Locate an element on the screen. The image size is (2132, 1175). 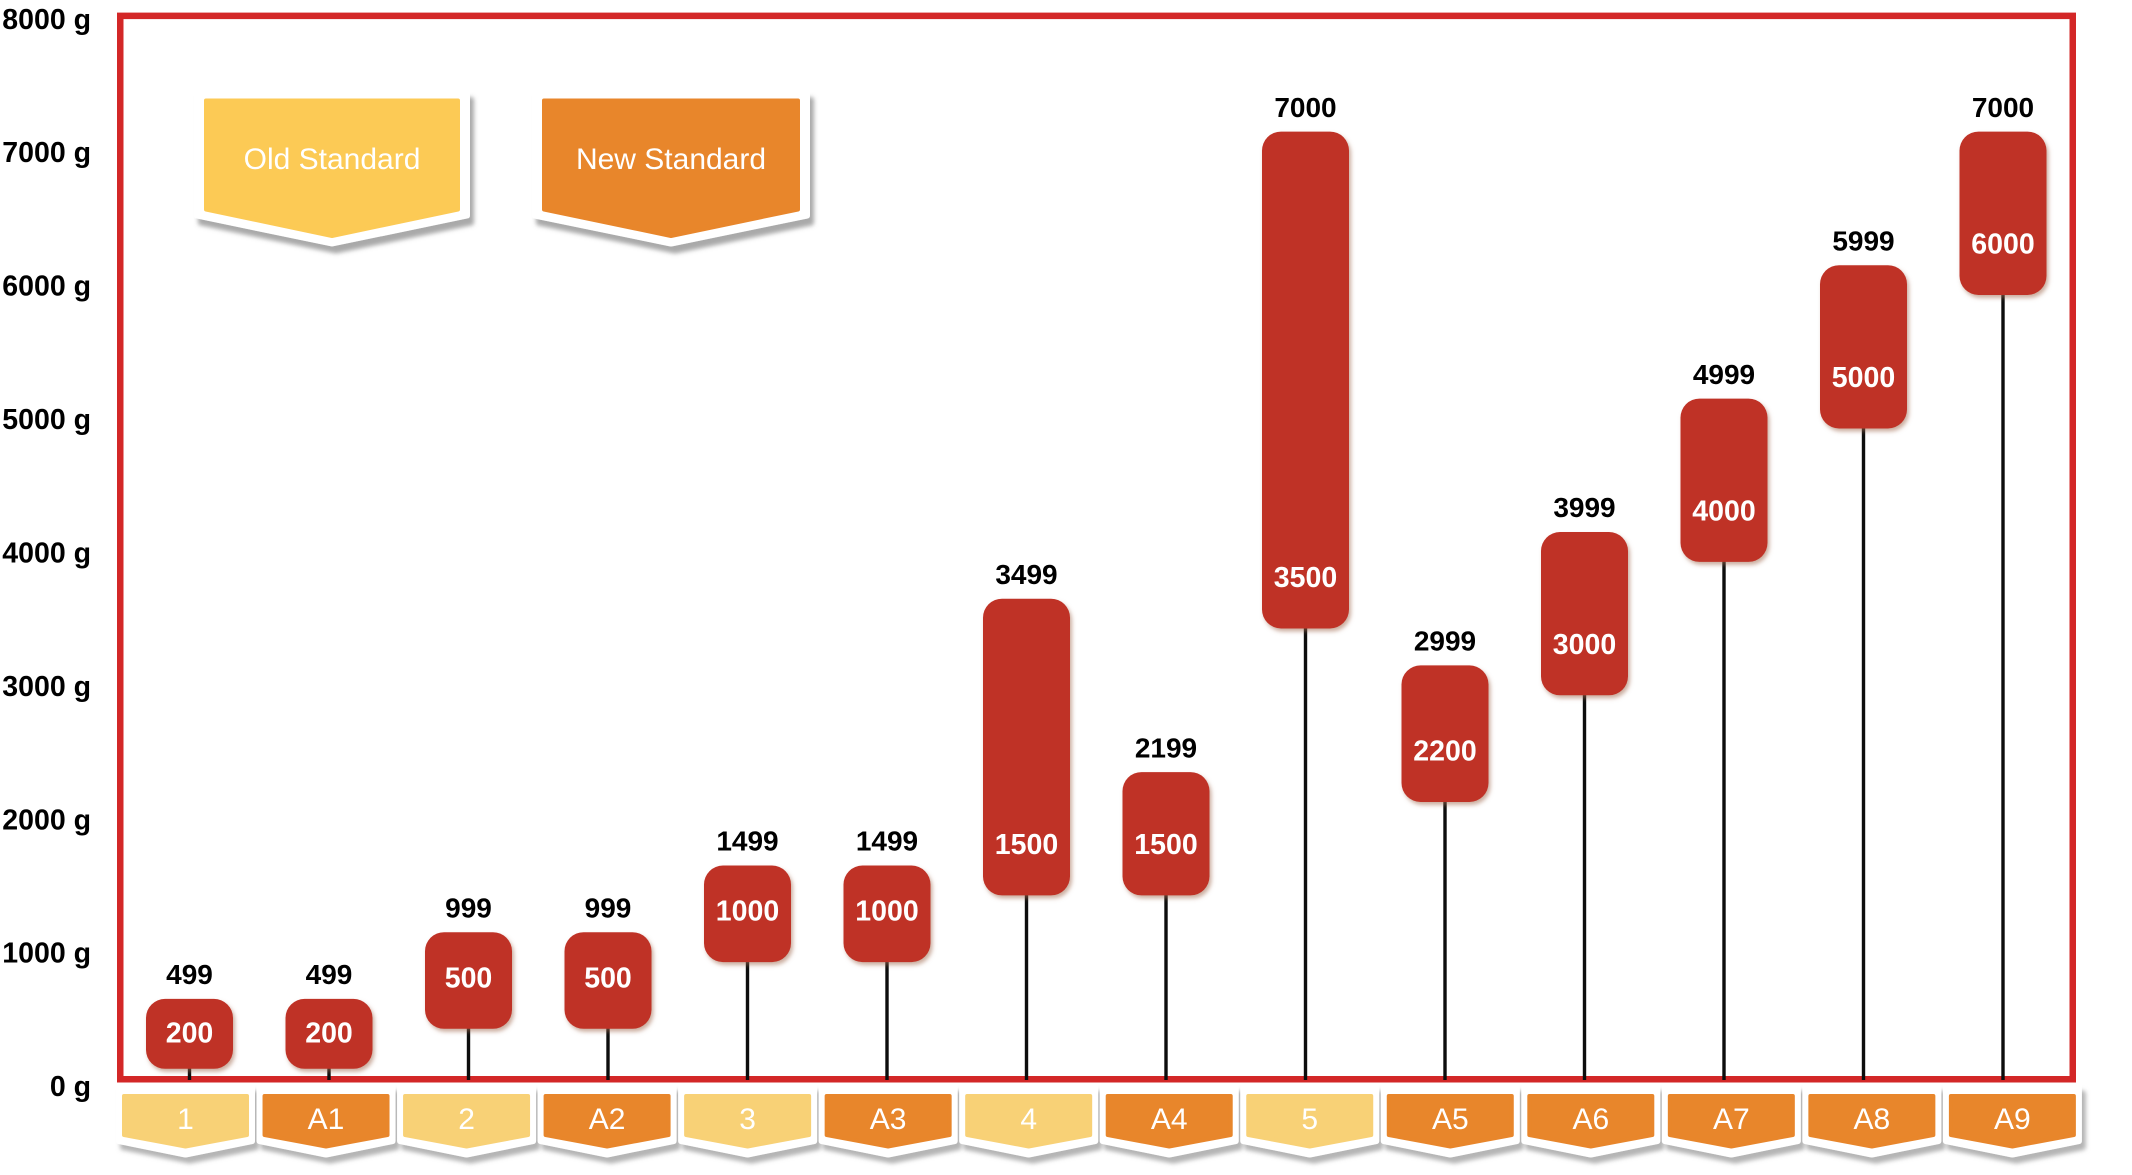
svg-text: 6000 g is located at coordinates (46, 287).